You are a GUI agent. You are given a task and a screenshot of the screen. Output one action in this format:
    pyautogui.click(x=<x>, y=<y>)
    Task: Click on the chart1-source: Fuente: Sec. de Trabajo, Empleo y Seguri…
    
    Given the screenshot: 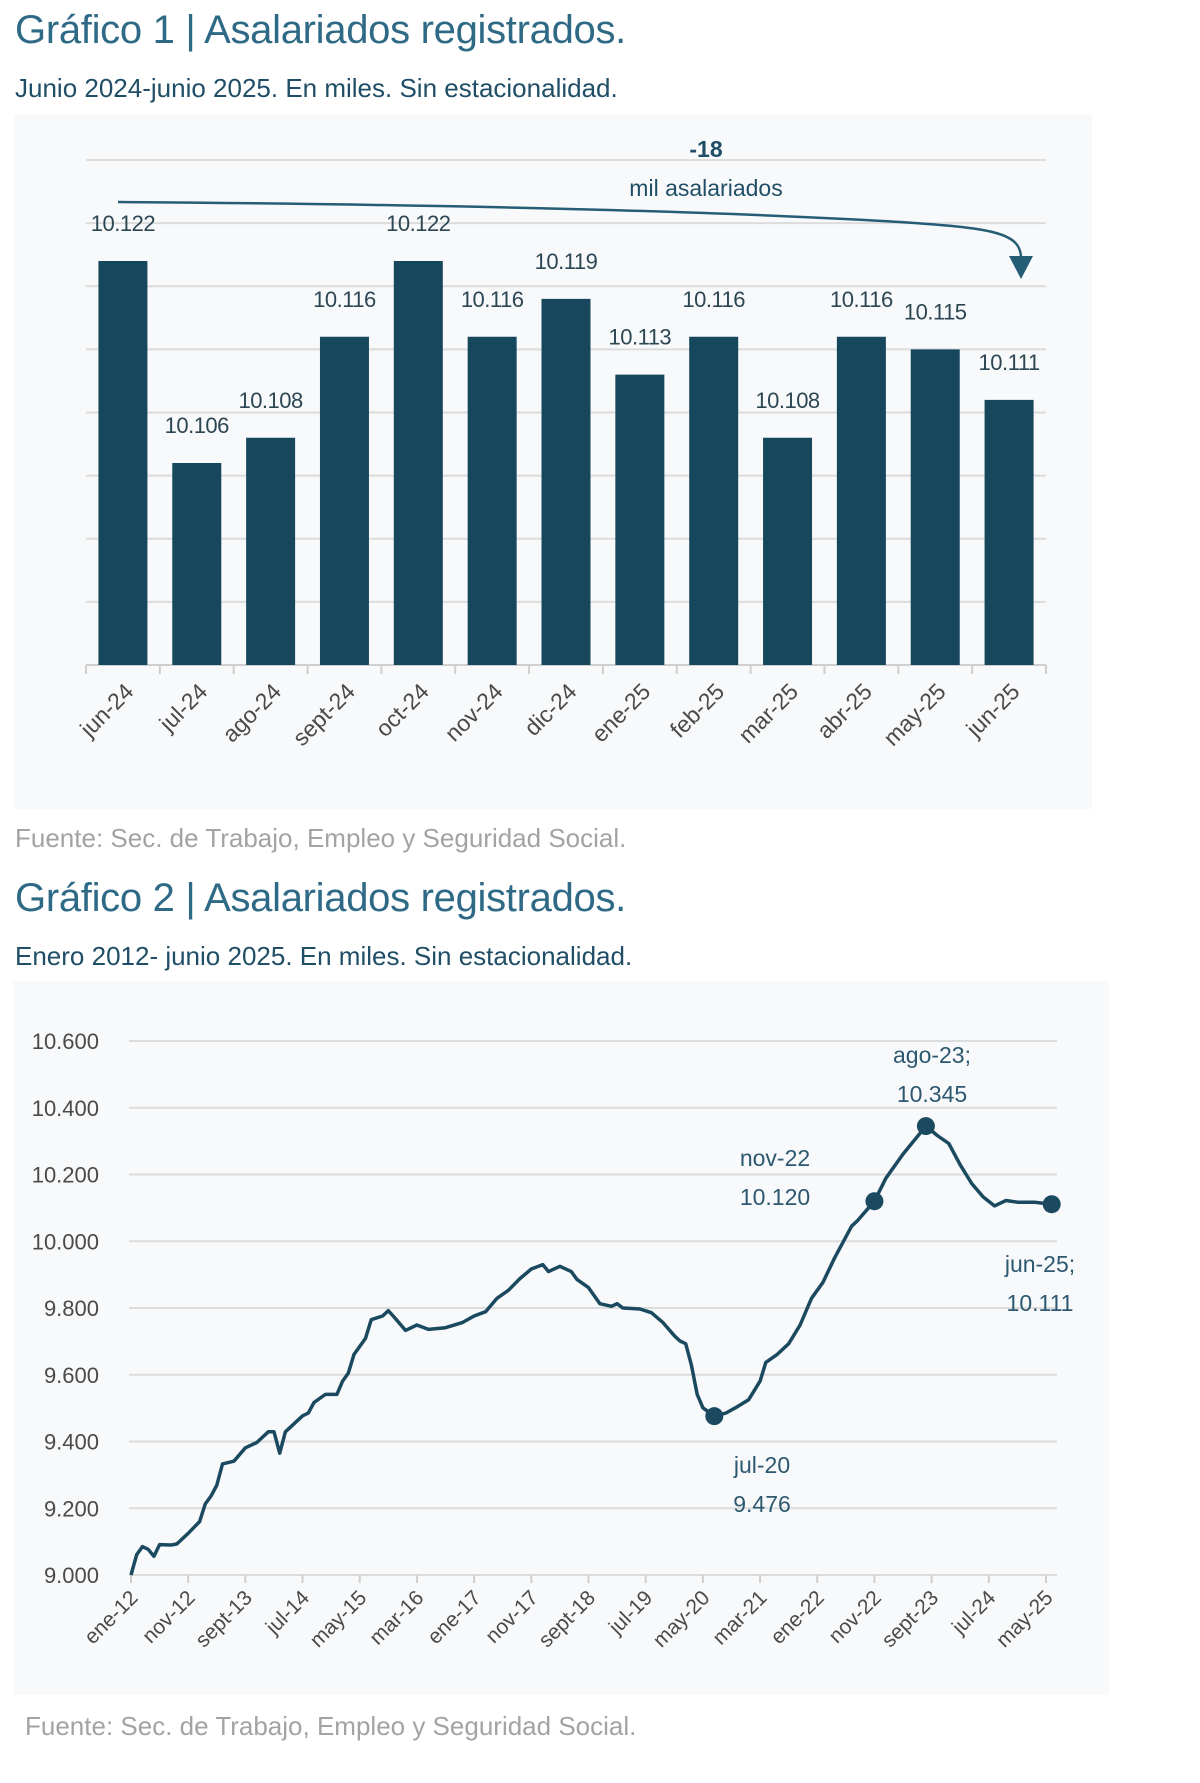 What is the action you would take?
    pyautogui.click(x=321, y=838)
    